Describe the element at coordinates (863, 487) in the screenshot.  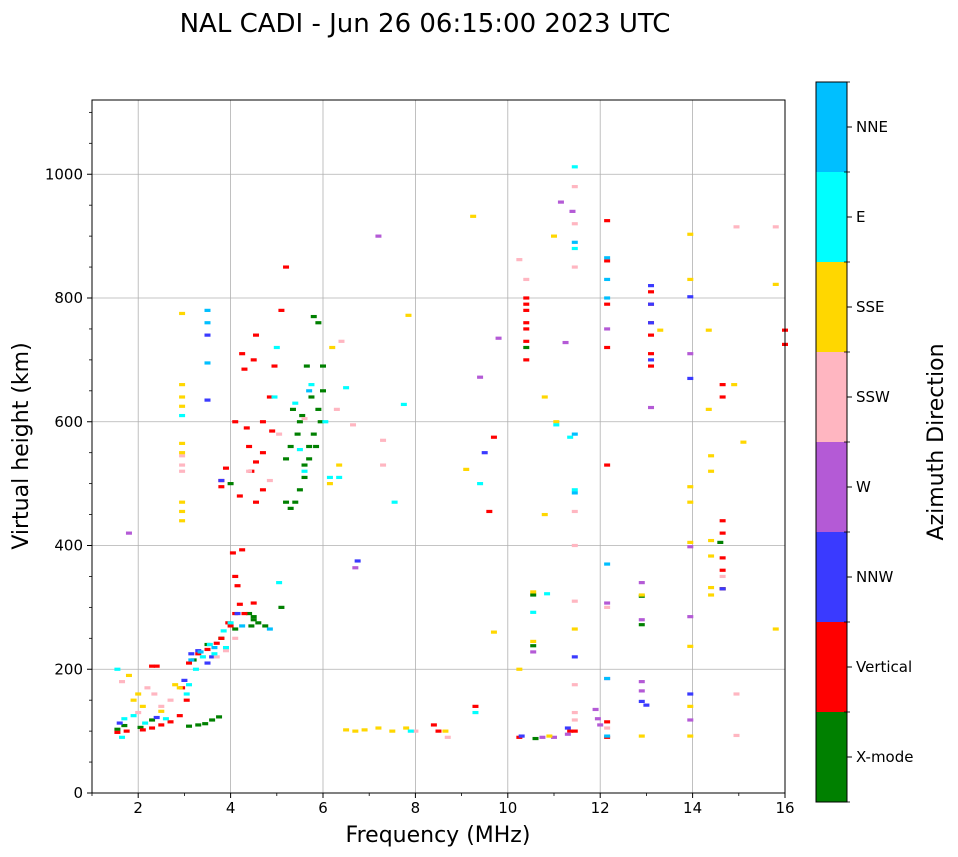
I see `colorbar-tick-label: W` at that location.